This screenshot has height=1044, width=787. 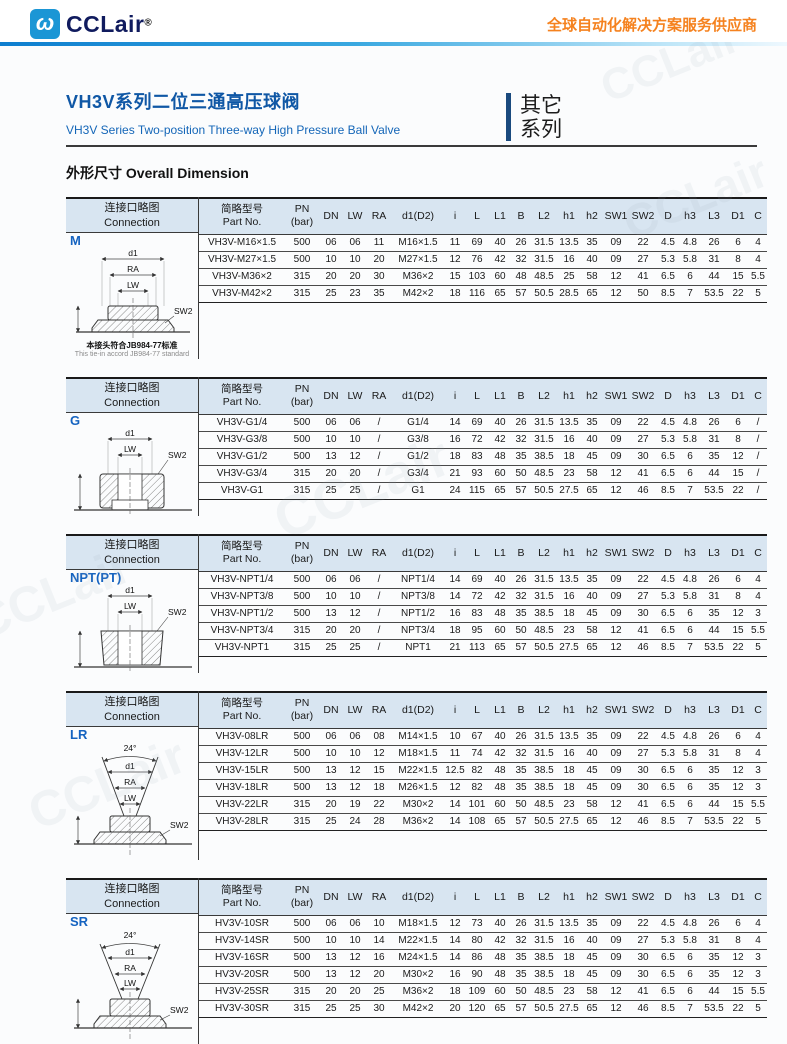 I want to click on column-header: L1, so click(x=500, y=710).